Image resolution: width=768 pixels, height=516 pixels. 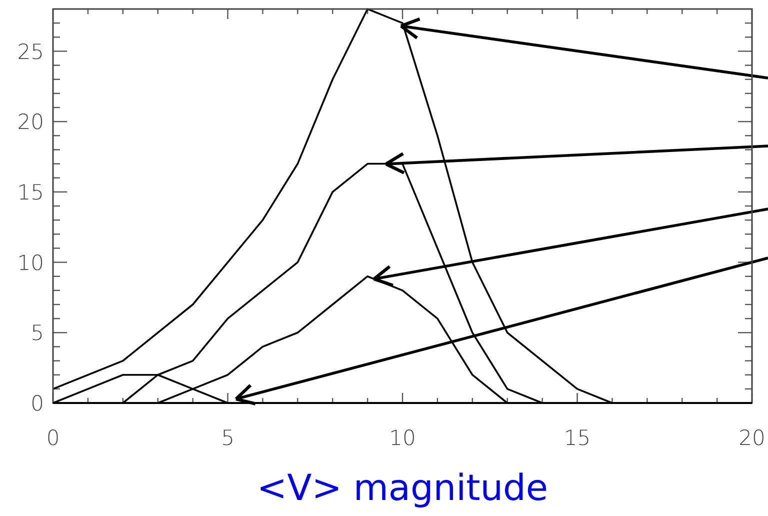 I want to click on y-tick-label: 20, so click(x=30, y=122).